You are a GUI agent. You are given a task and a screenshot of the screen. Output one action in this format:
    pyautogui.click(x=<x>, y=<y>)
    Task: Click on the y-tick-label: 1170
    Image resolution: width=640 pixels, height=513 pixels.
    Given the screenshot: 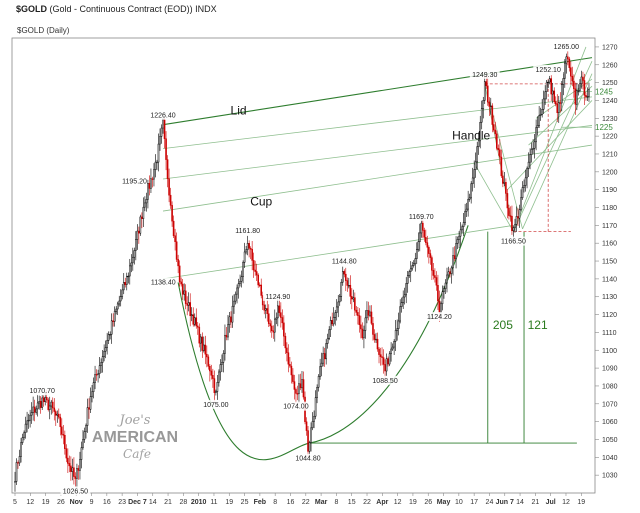 What is the action you would take?
    pyautogui.click(x=609, y=226)
    